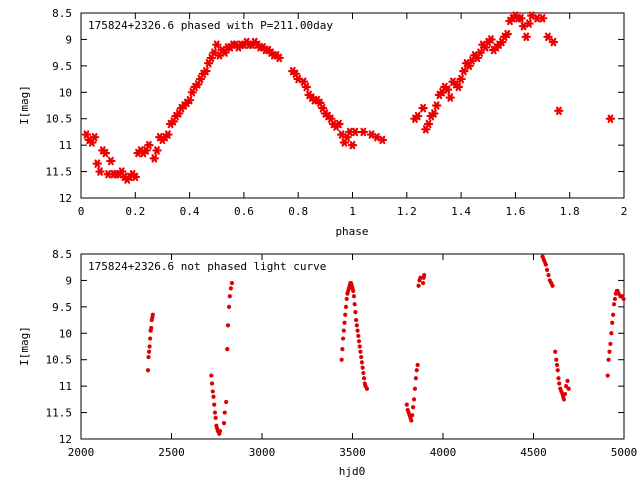 Image resolution: width=640 pixels, height=485 pixels. I want to click on x-axis-label: hjd0, so click(352, 471).